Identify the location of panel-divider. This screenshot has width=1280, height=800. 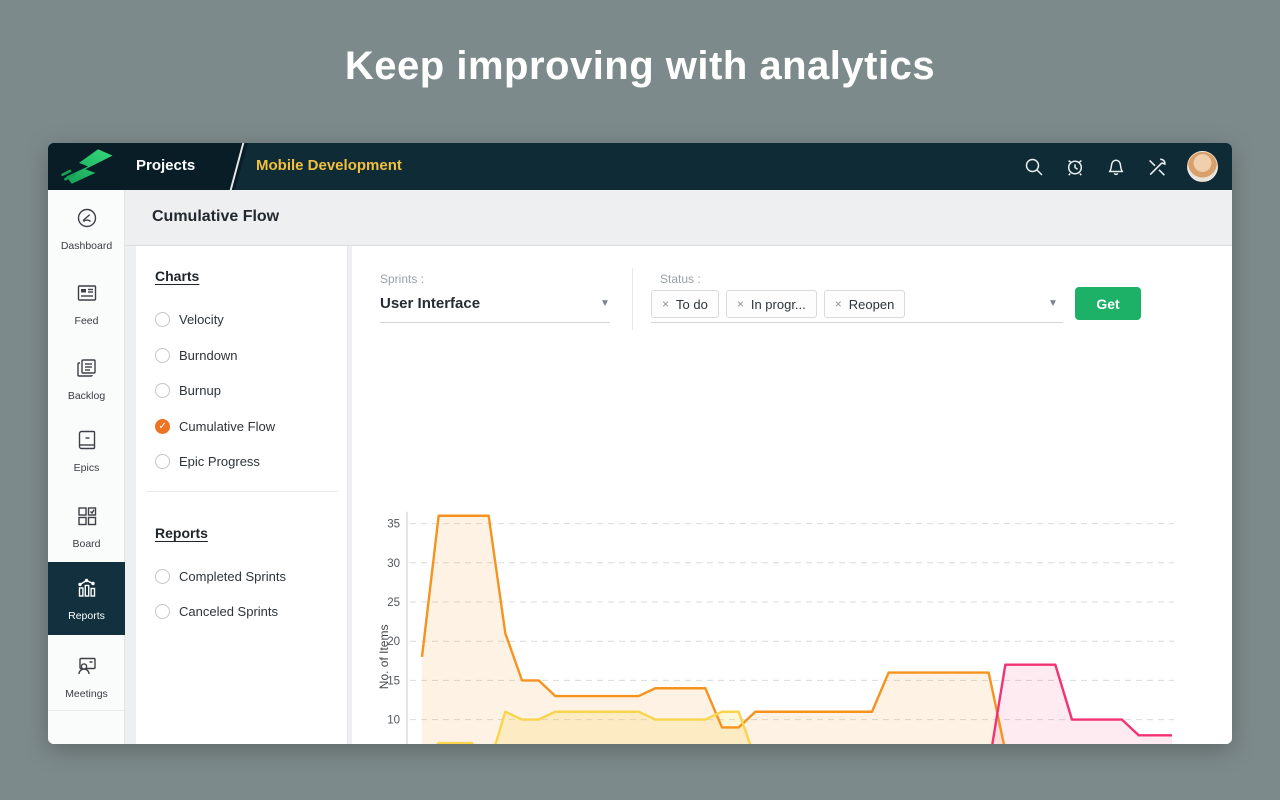
(242, 491).